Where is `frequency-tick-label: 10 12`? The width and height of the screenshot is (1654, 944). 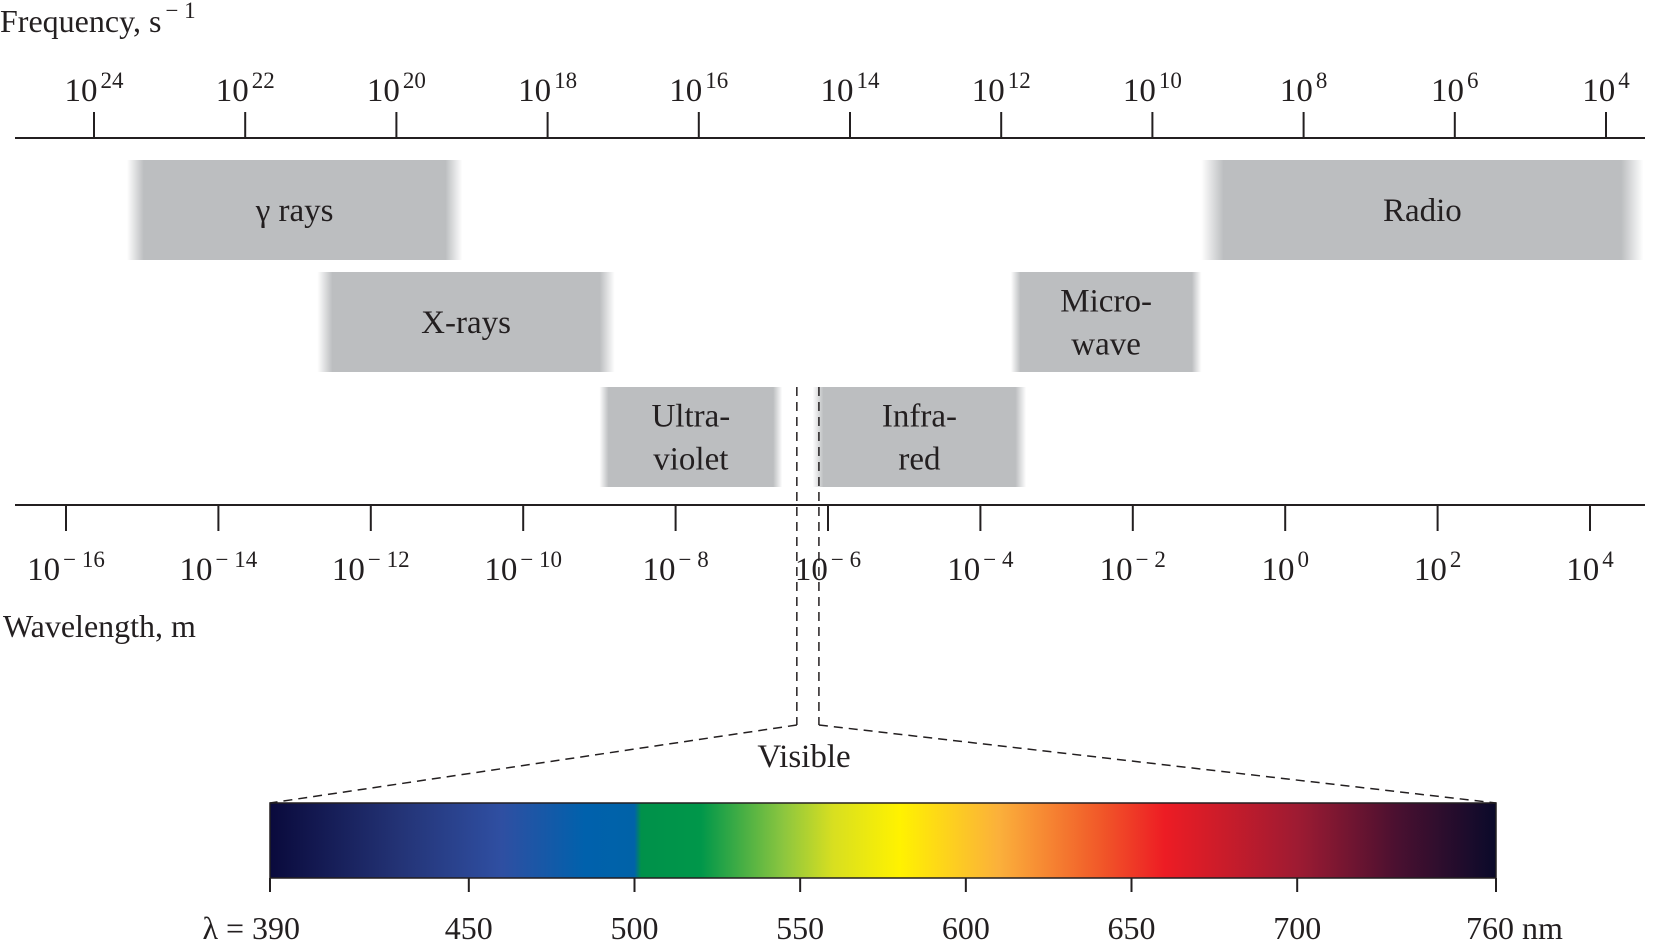
frequency-tick-label: 10 12 is located at coordinates (1001, 88).